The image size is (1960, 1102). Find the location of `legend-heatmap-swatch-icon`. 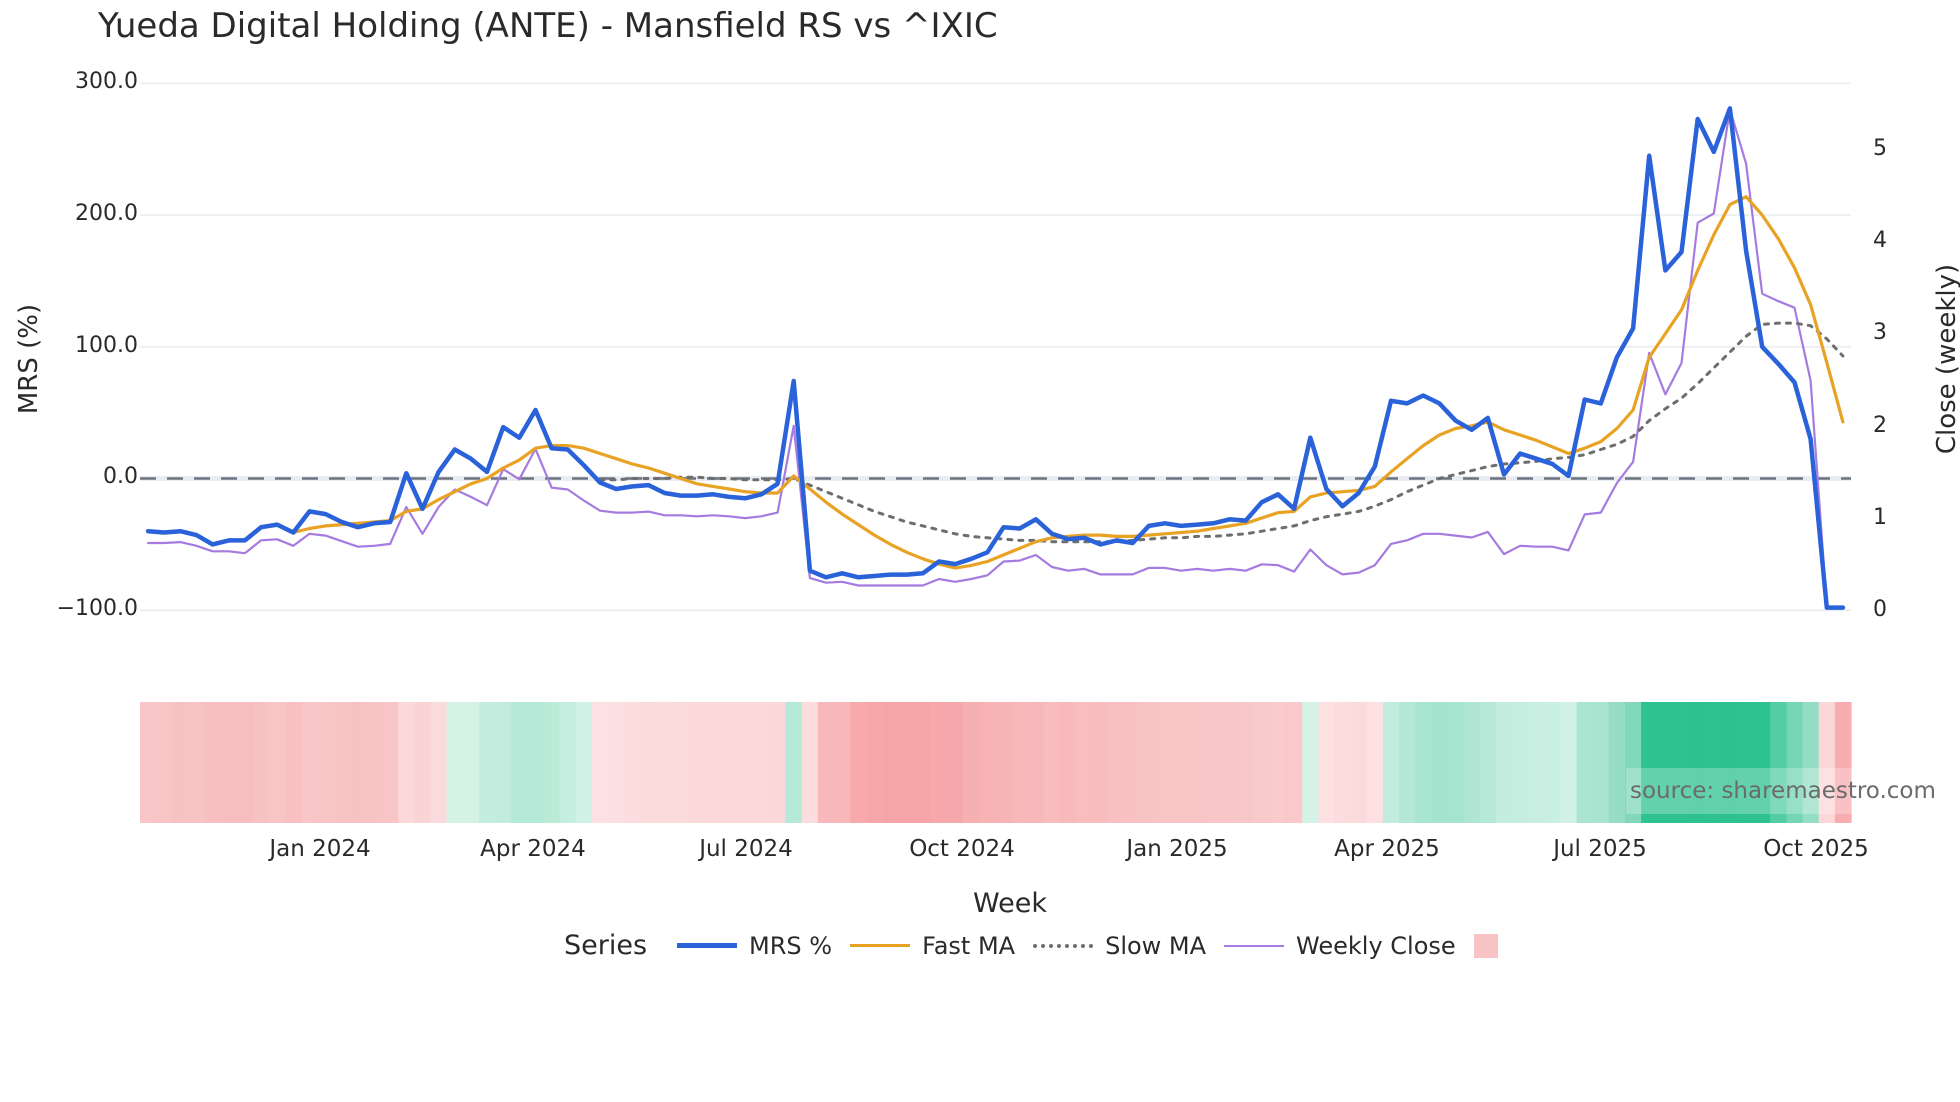

legend-heatmap-swatch-icon is located at coordinates (1485, 945).